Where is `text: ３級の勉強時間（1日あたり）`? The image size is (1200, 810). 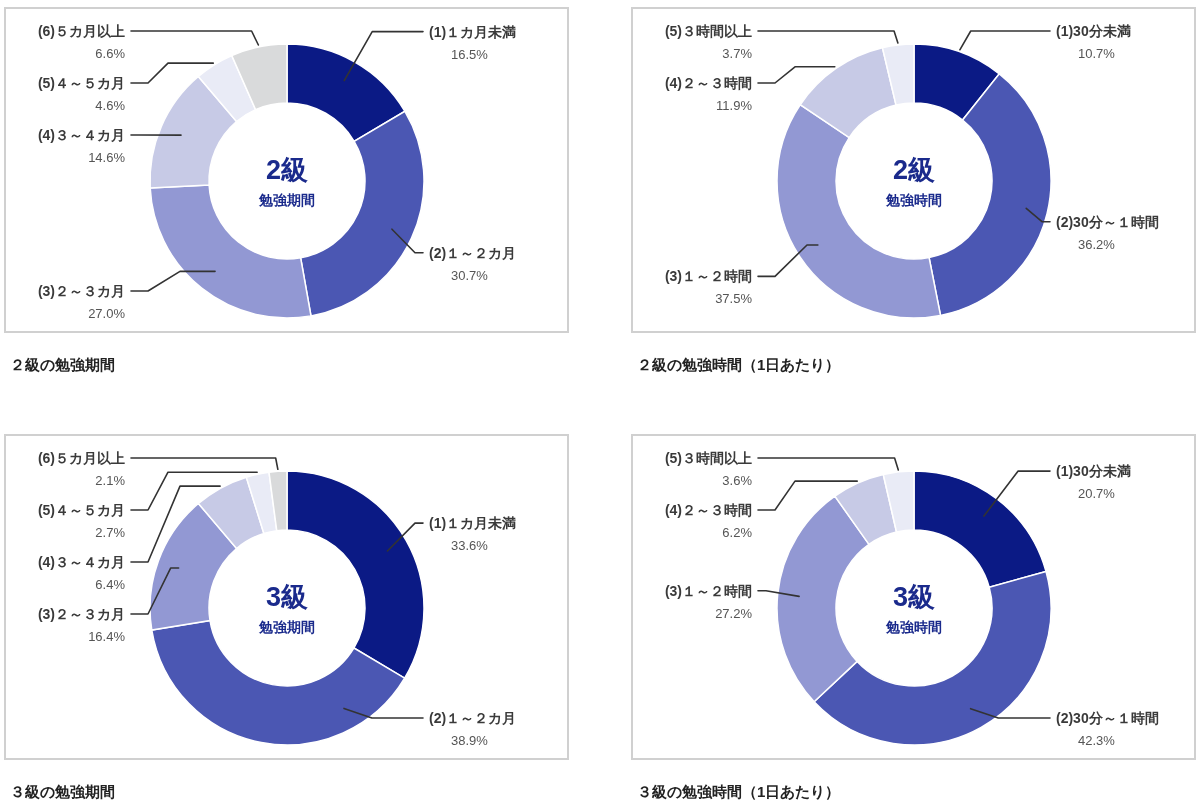 text: ３級の勉強時間（1日あたり） is located at coordinates (739, 791).